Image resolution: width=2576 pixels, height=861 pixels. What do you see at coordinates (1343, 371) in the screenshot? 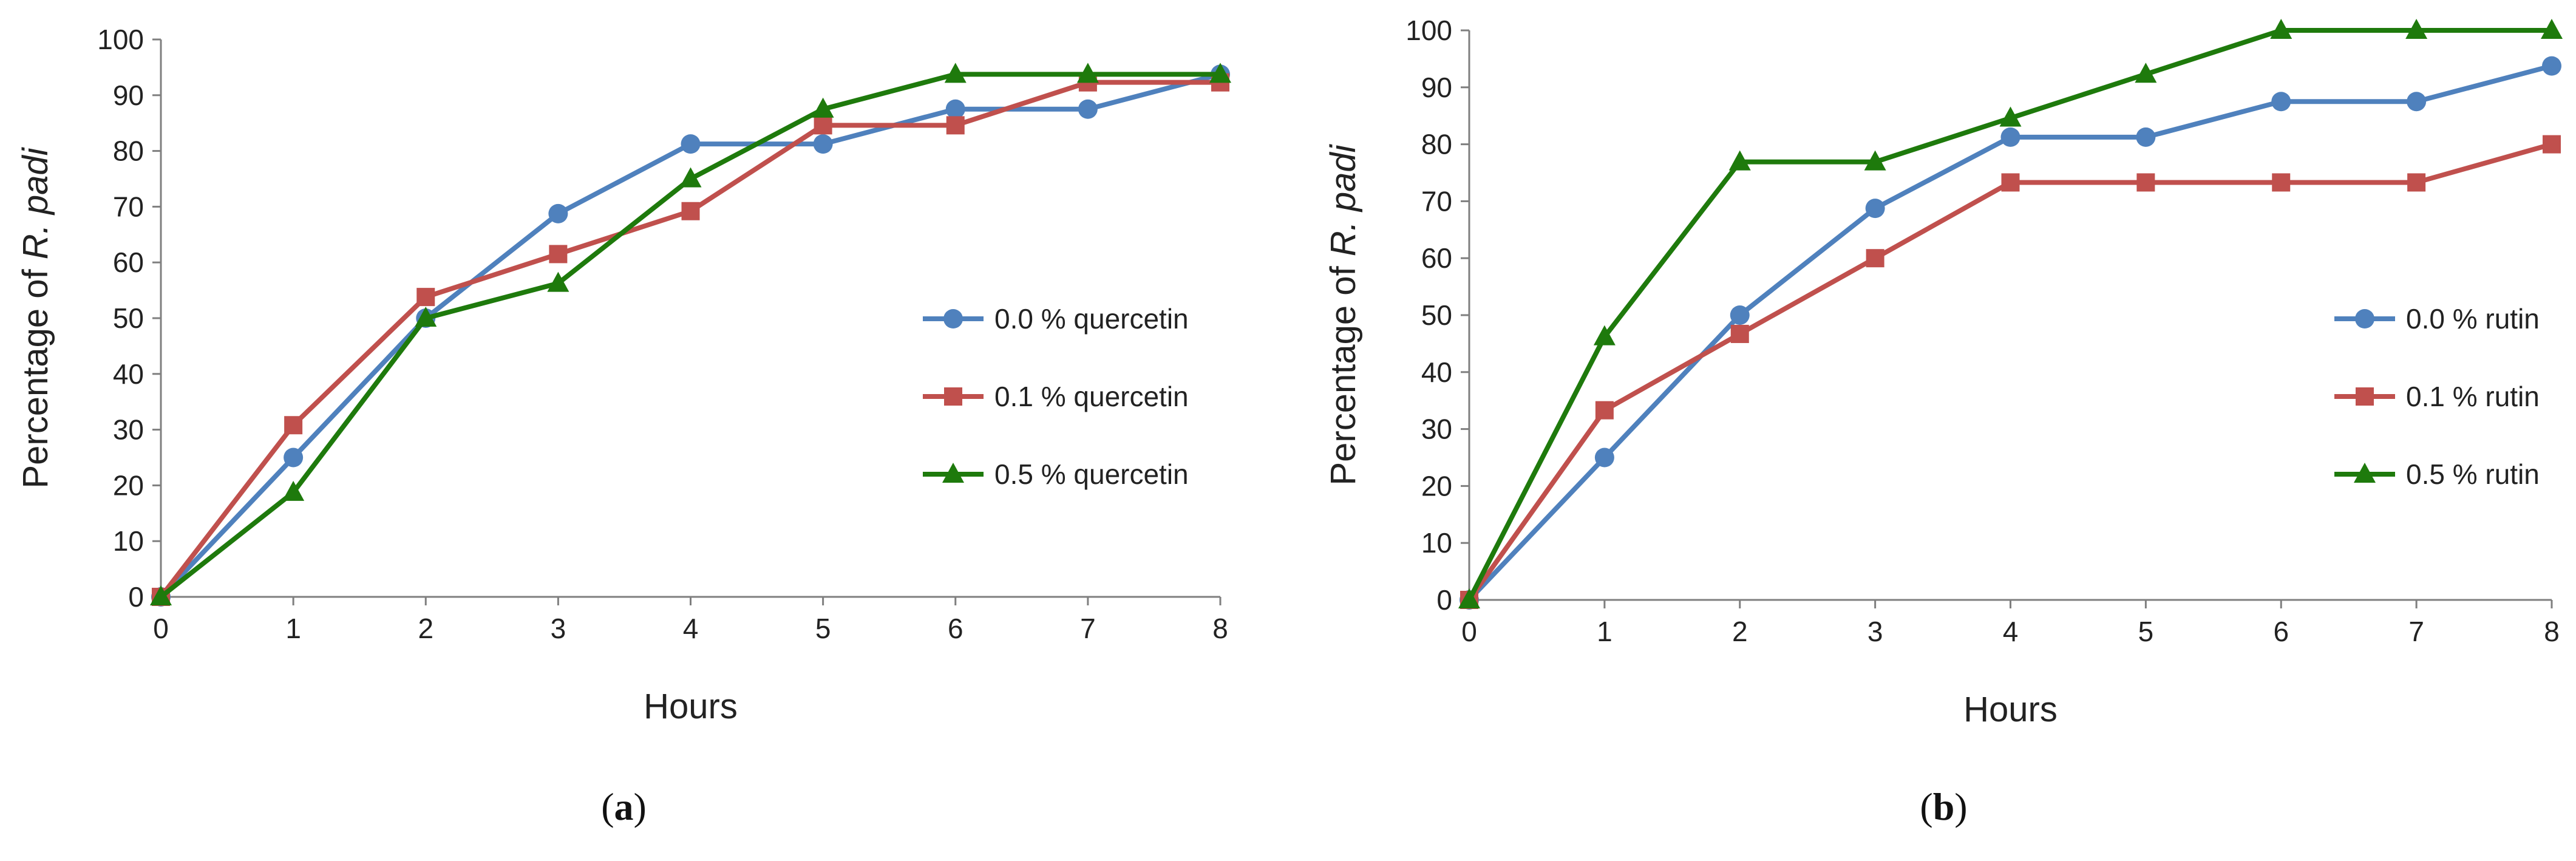
I see `y-axis-label-prefix: Percentage of` at bounding box center [1343, 371].